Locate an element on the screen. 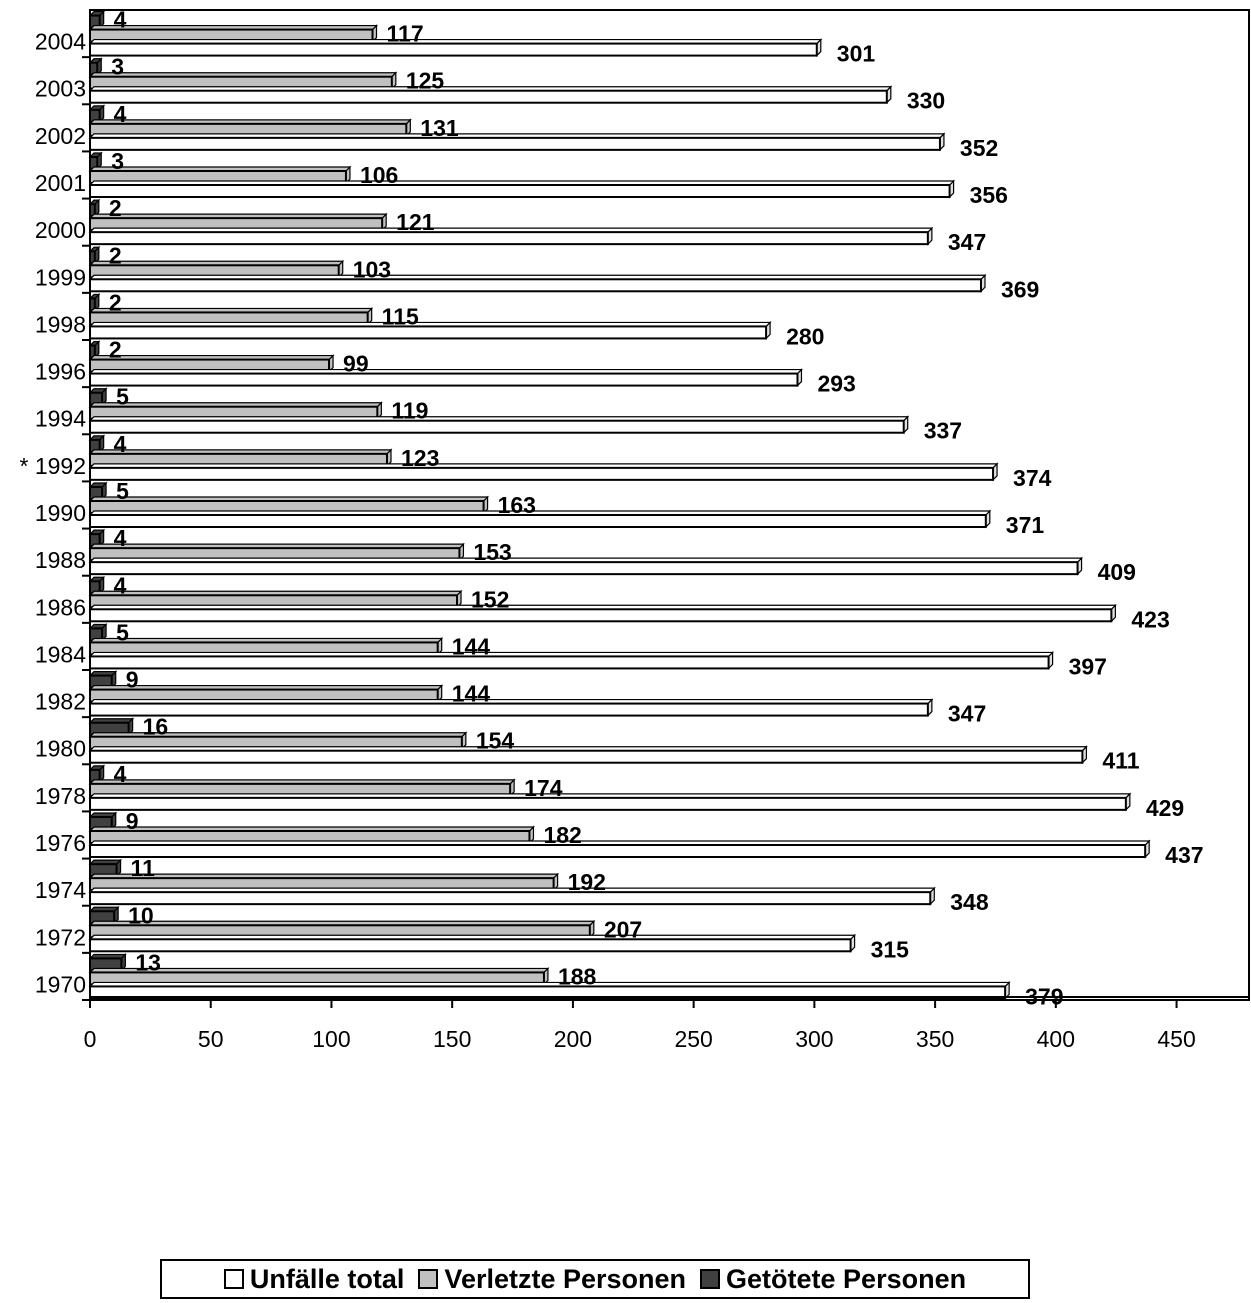 This screenshot has width=1251, height=1303. data-label: 188 is located at coordinates (577, 976).